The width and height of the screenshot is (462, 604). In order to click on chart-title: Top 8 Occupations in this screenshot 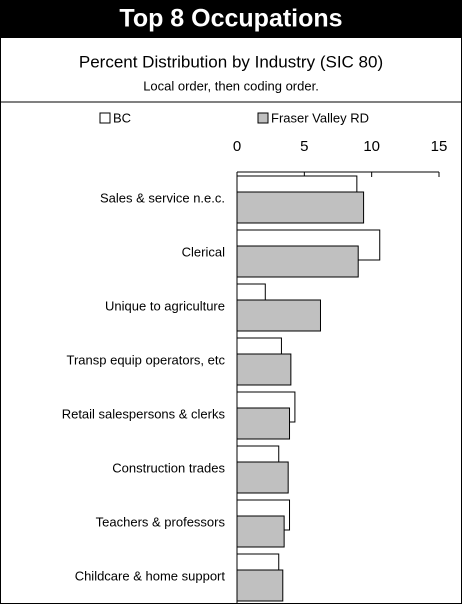, I will do `click(230, 19)`.